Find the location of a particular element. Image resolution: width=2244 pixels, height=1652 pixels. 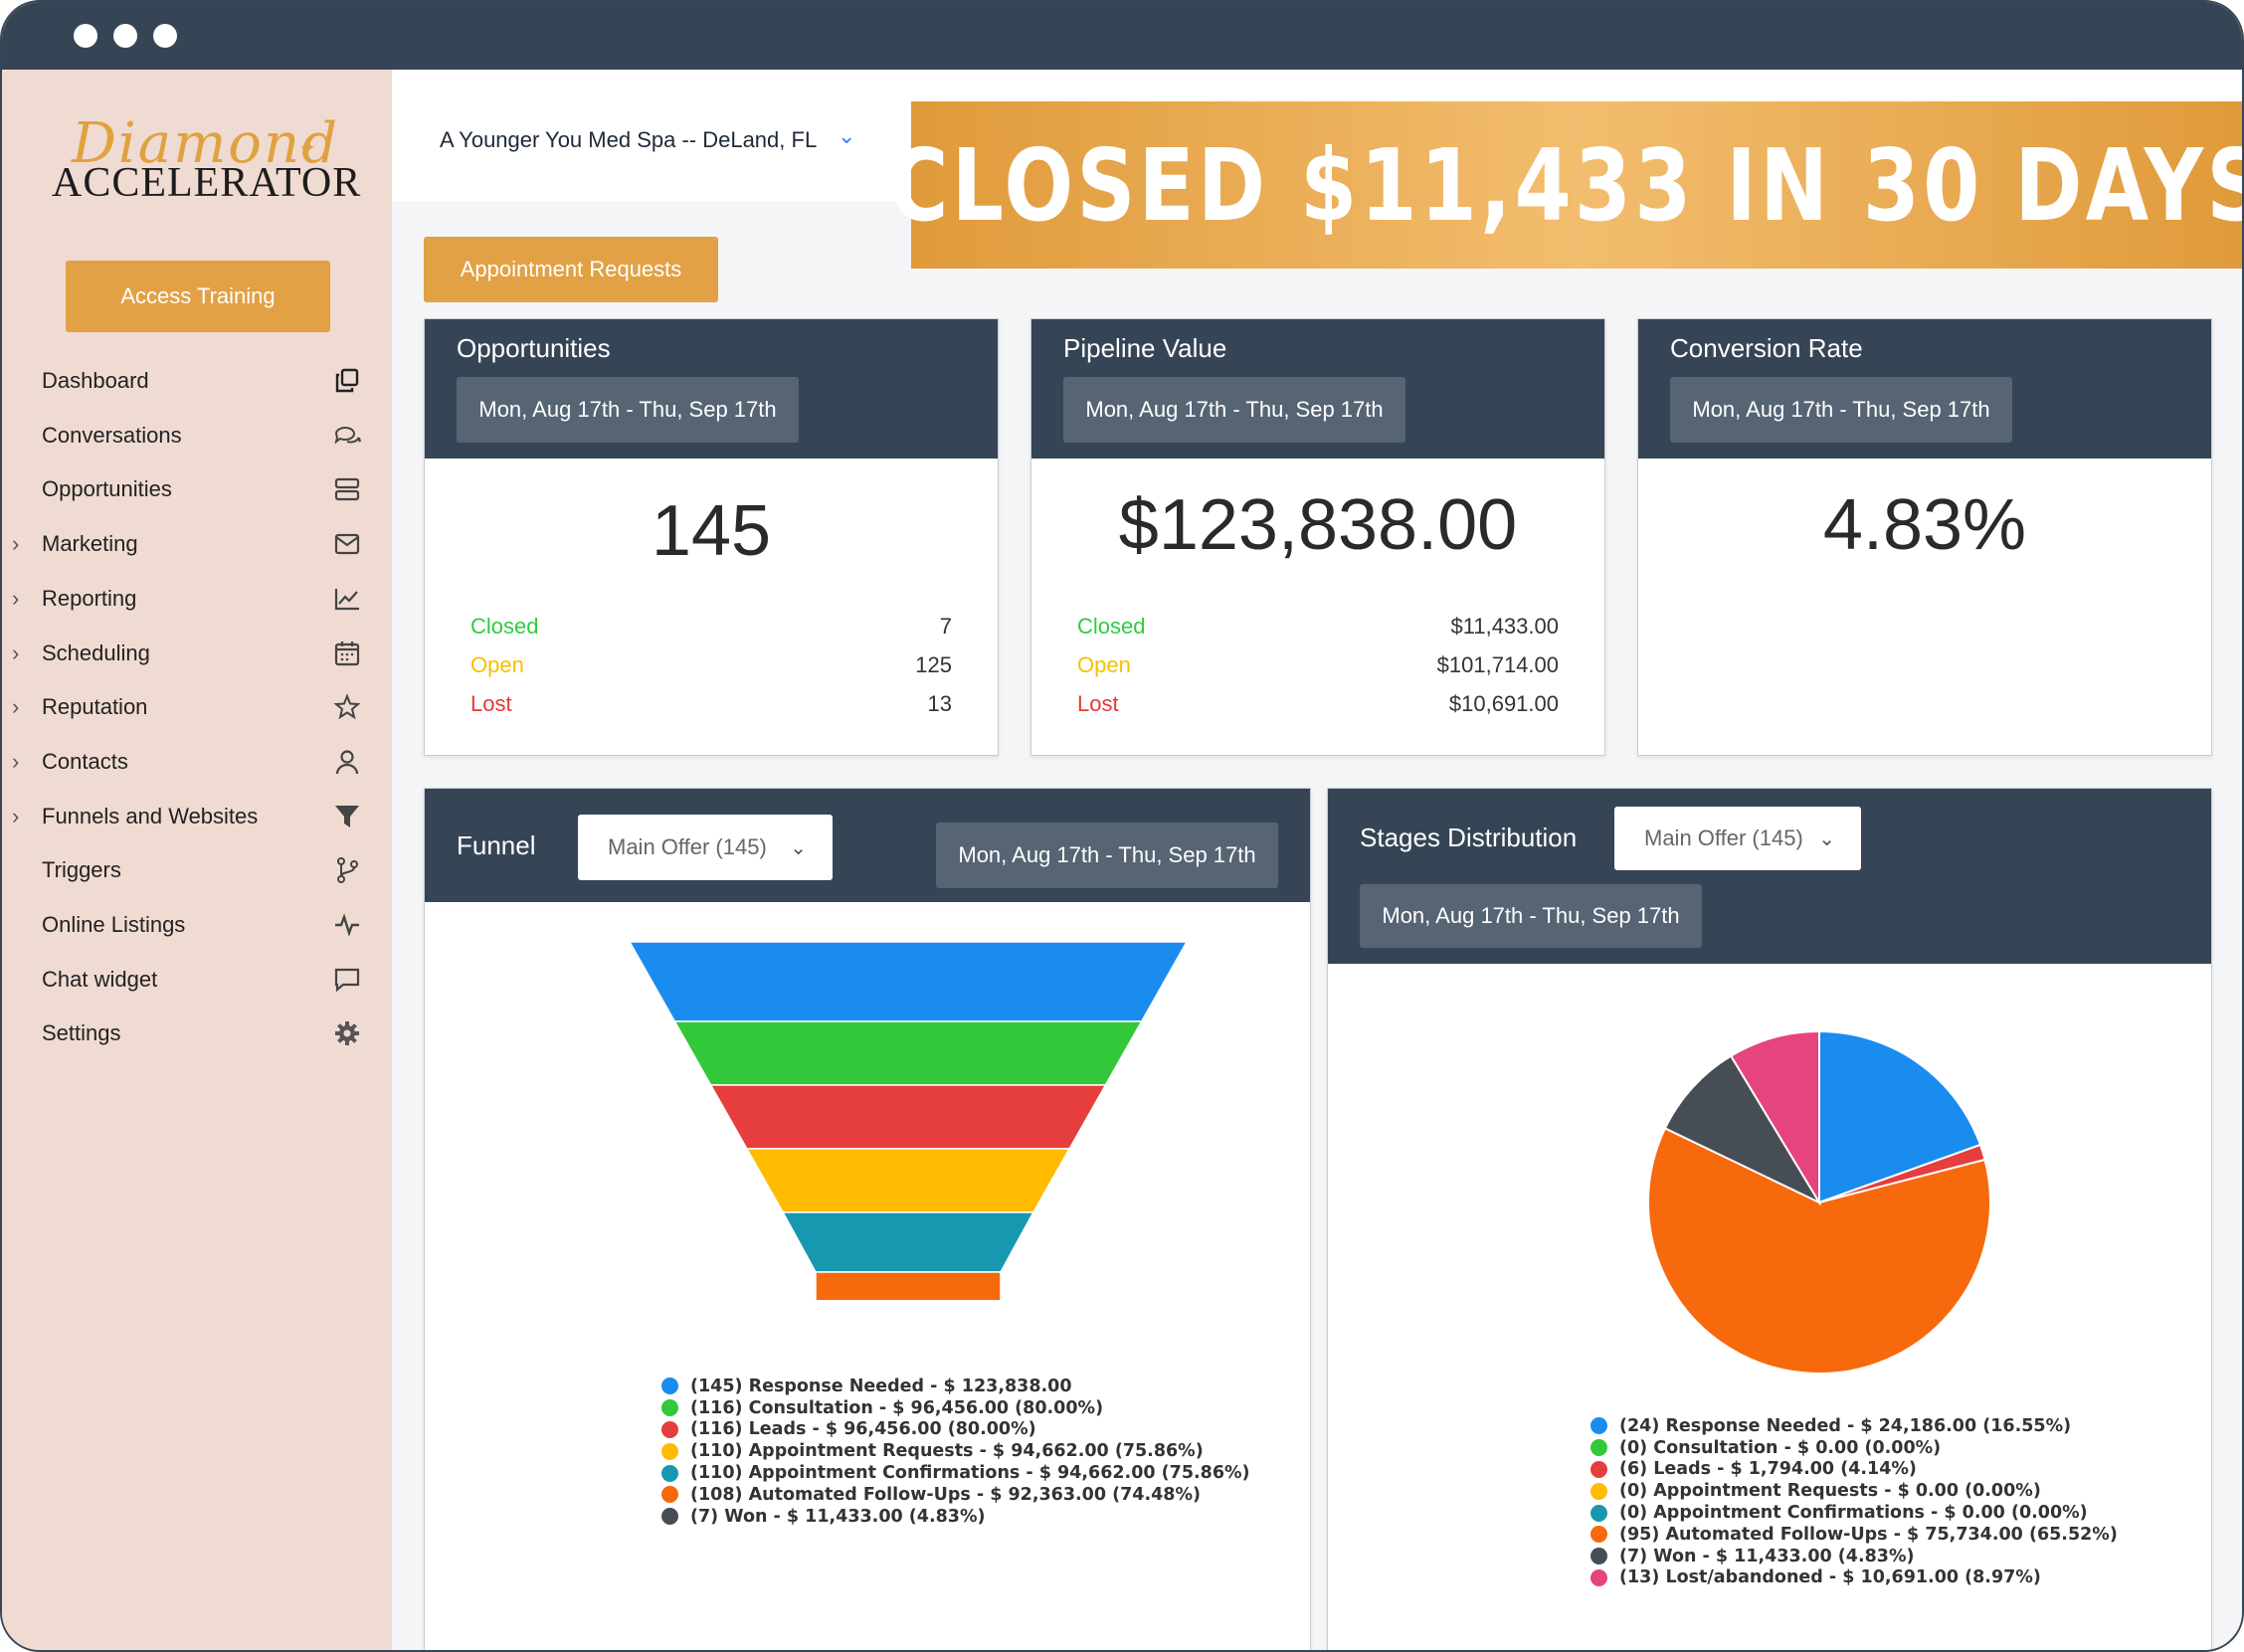

sidebar-item-label: Opportunities is located at coordinates (107, 489).